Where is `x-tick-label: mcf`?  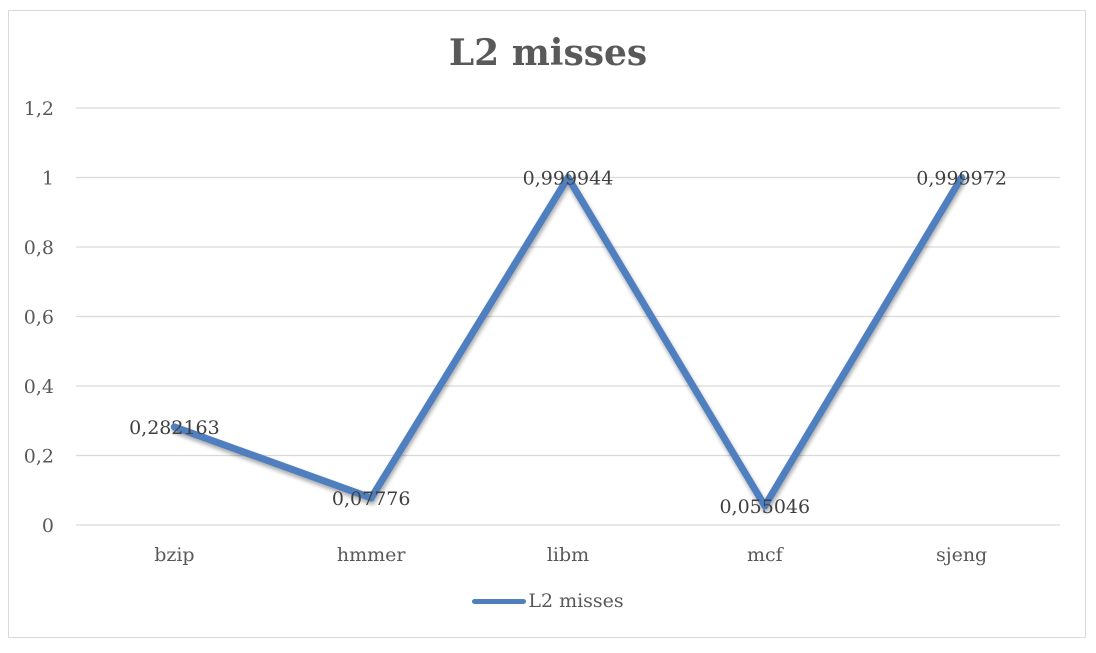
x-tick-label: mcf is located at coordinates (766, 555).